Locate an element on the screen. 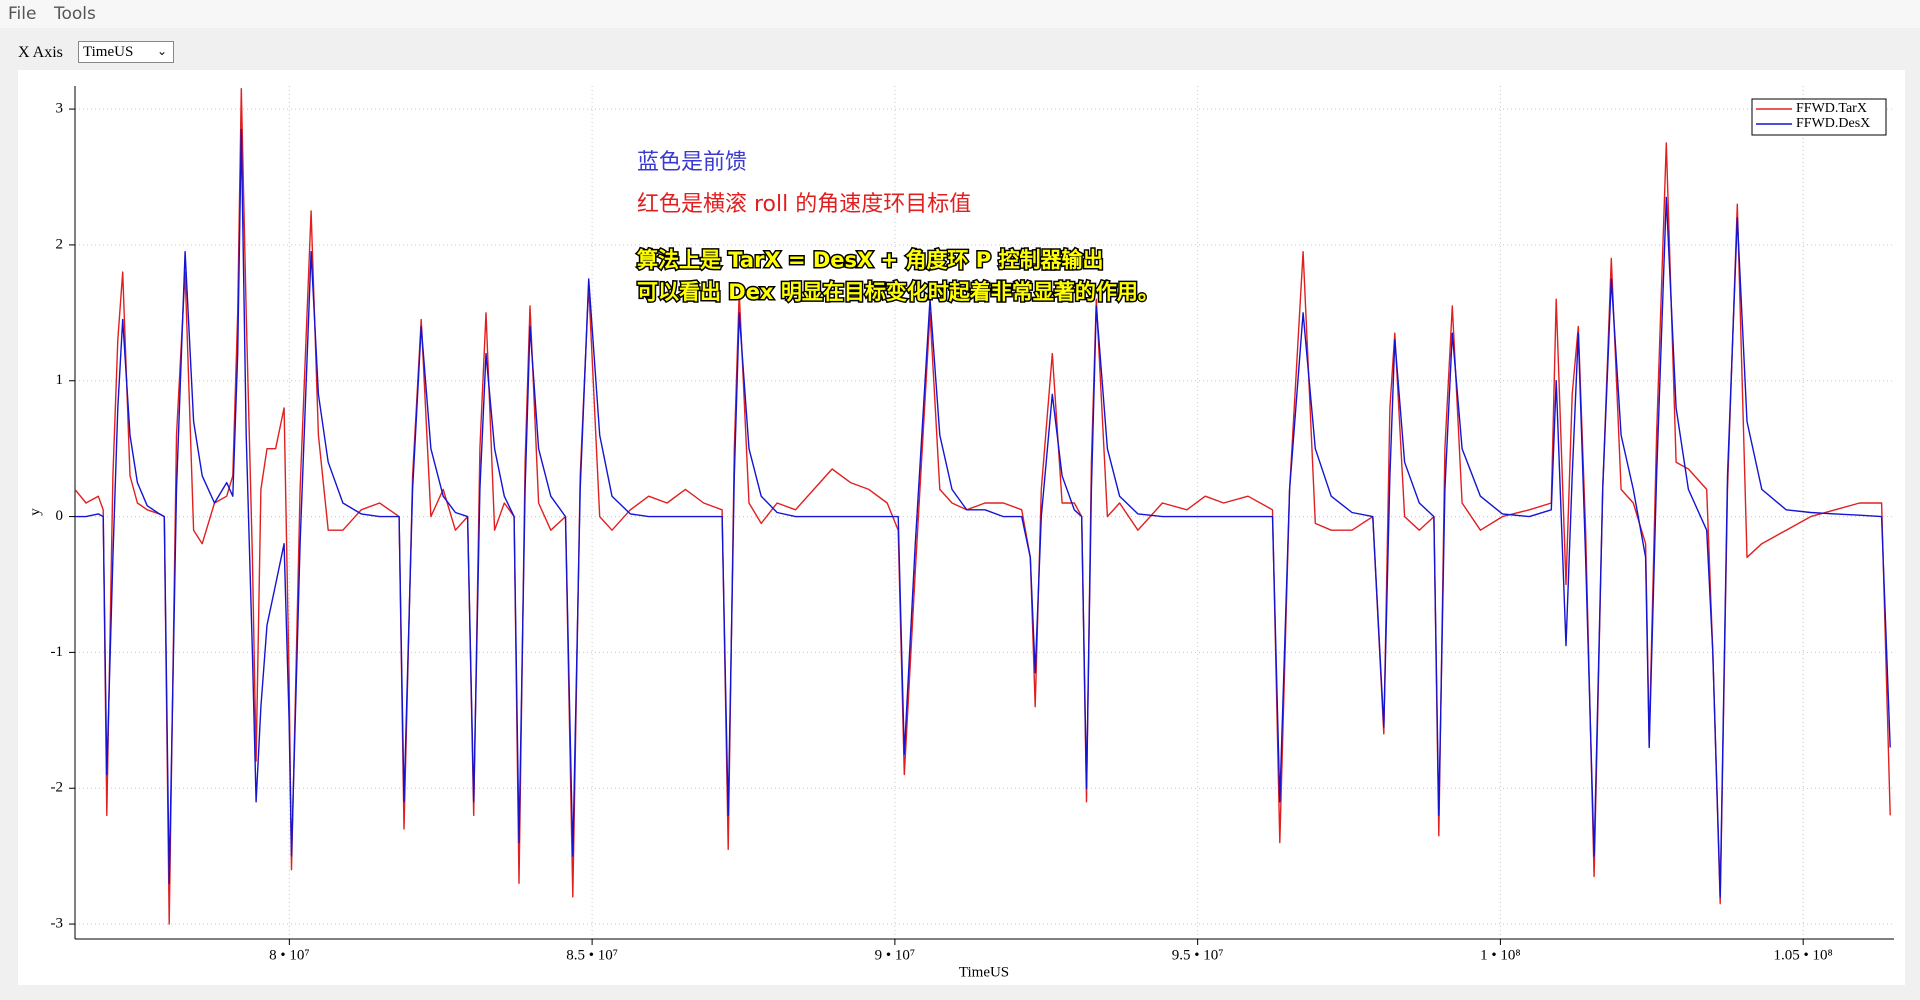 The height and width of the screenshot is (1000, 1920). annotation: 蓝色是前馈 is located at coordinates (692, 162).